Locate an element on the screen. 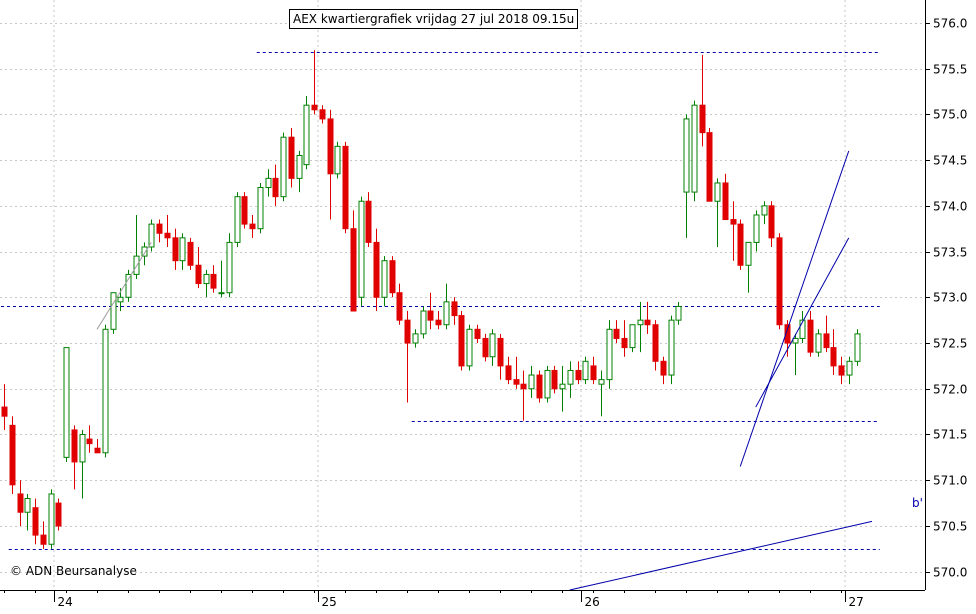 This screenshot has height=614, width=976. x-day-label-3: 27 is located at coordinates (856, 602).